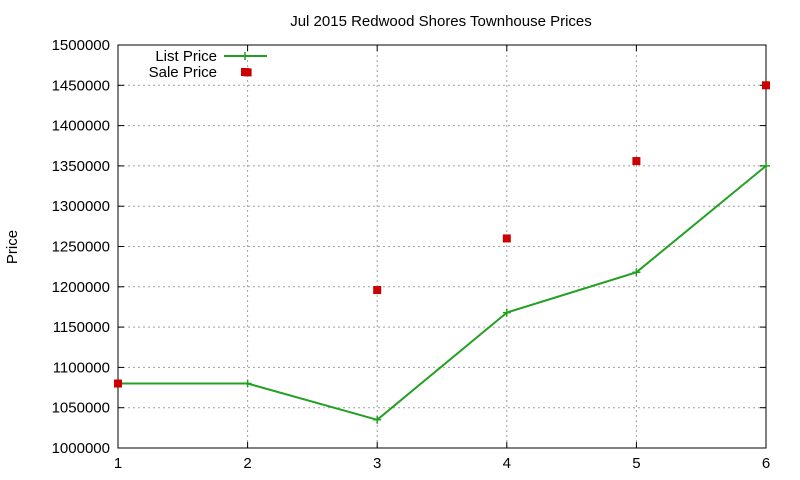 This screenshot has width=800, height=480. I want to click on x-tick-label: 3, so click(377, 463).